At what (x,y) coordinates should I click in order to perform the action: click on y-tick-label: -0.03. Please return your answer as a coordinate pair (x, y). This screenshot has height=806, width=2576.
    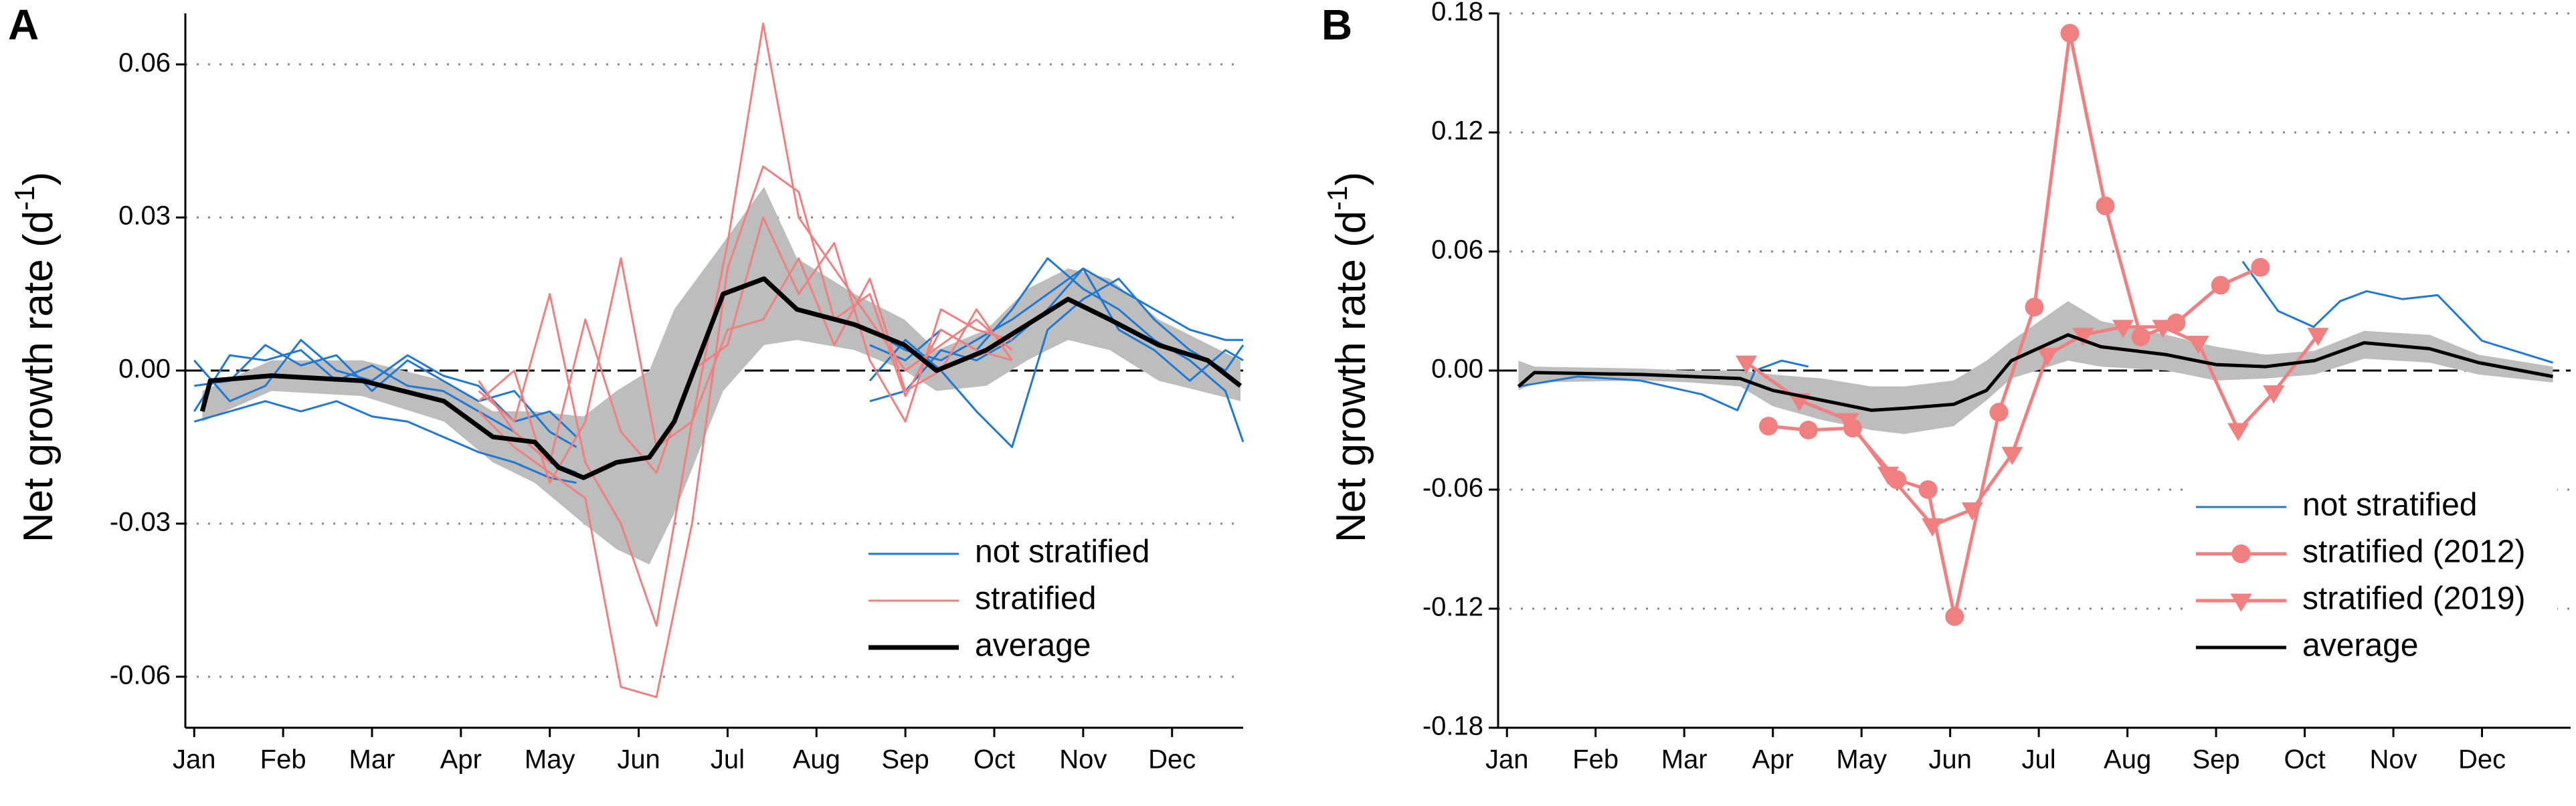
    Looking at the image, I should click on (140, 521).